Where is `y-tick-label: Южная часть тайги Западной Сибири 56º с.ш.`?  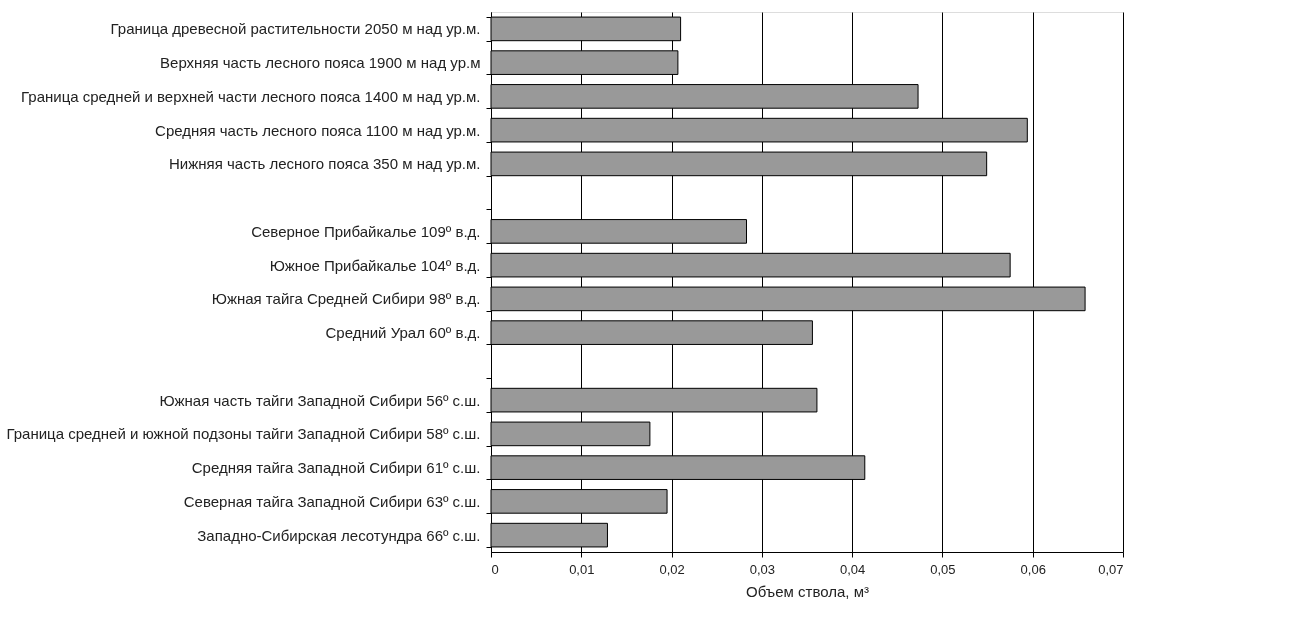 y-tick-label: Южная часть тайги Западной Сибири 56º с.ш. is located at coordinates (320, 400).